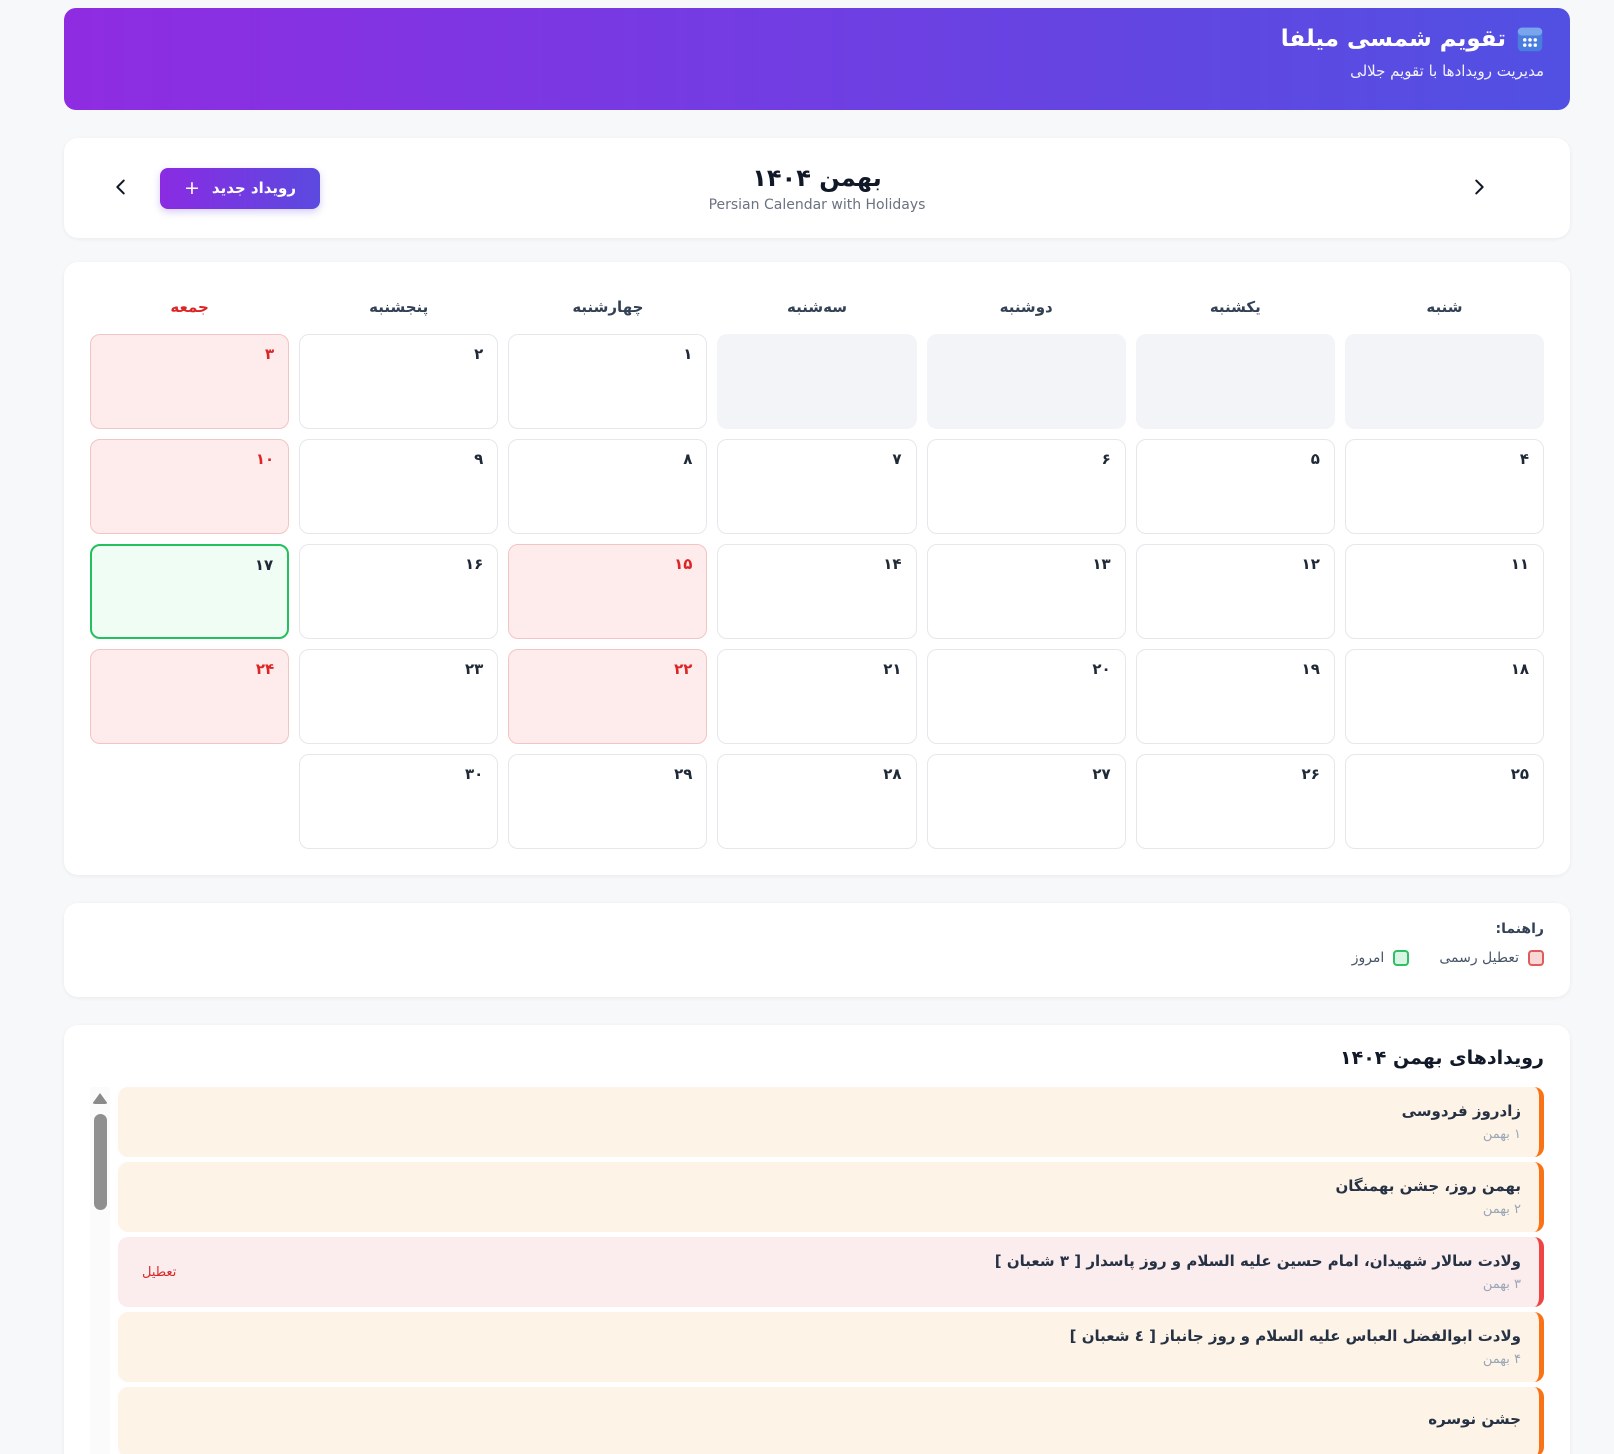  Describe the element at coordinates (190, 591) in the screenshot. I see `day-cell: ۱۷` at that location.